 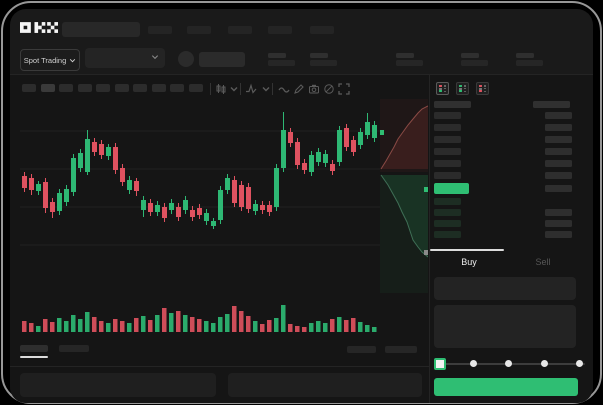 I want to click on sell-tab-label: Sell, so click(x=543, y=262).